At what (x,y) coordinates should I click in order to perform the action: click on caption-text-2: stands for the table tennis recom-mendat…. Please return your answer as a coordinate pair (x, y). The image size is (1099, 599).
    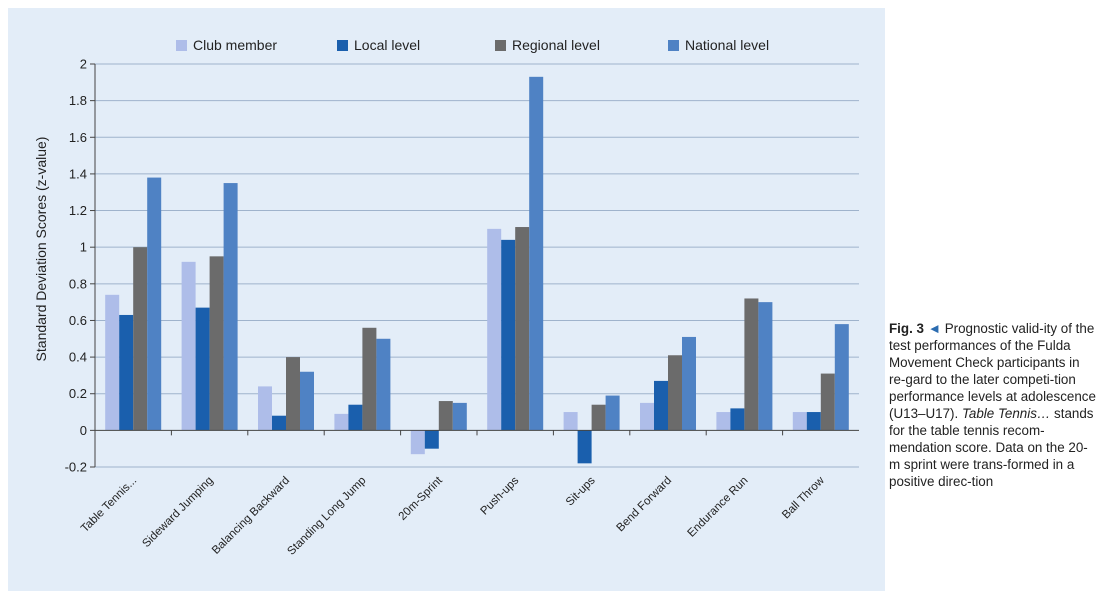
    Looking at the image, I should click on (991, 447).